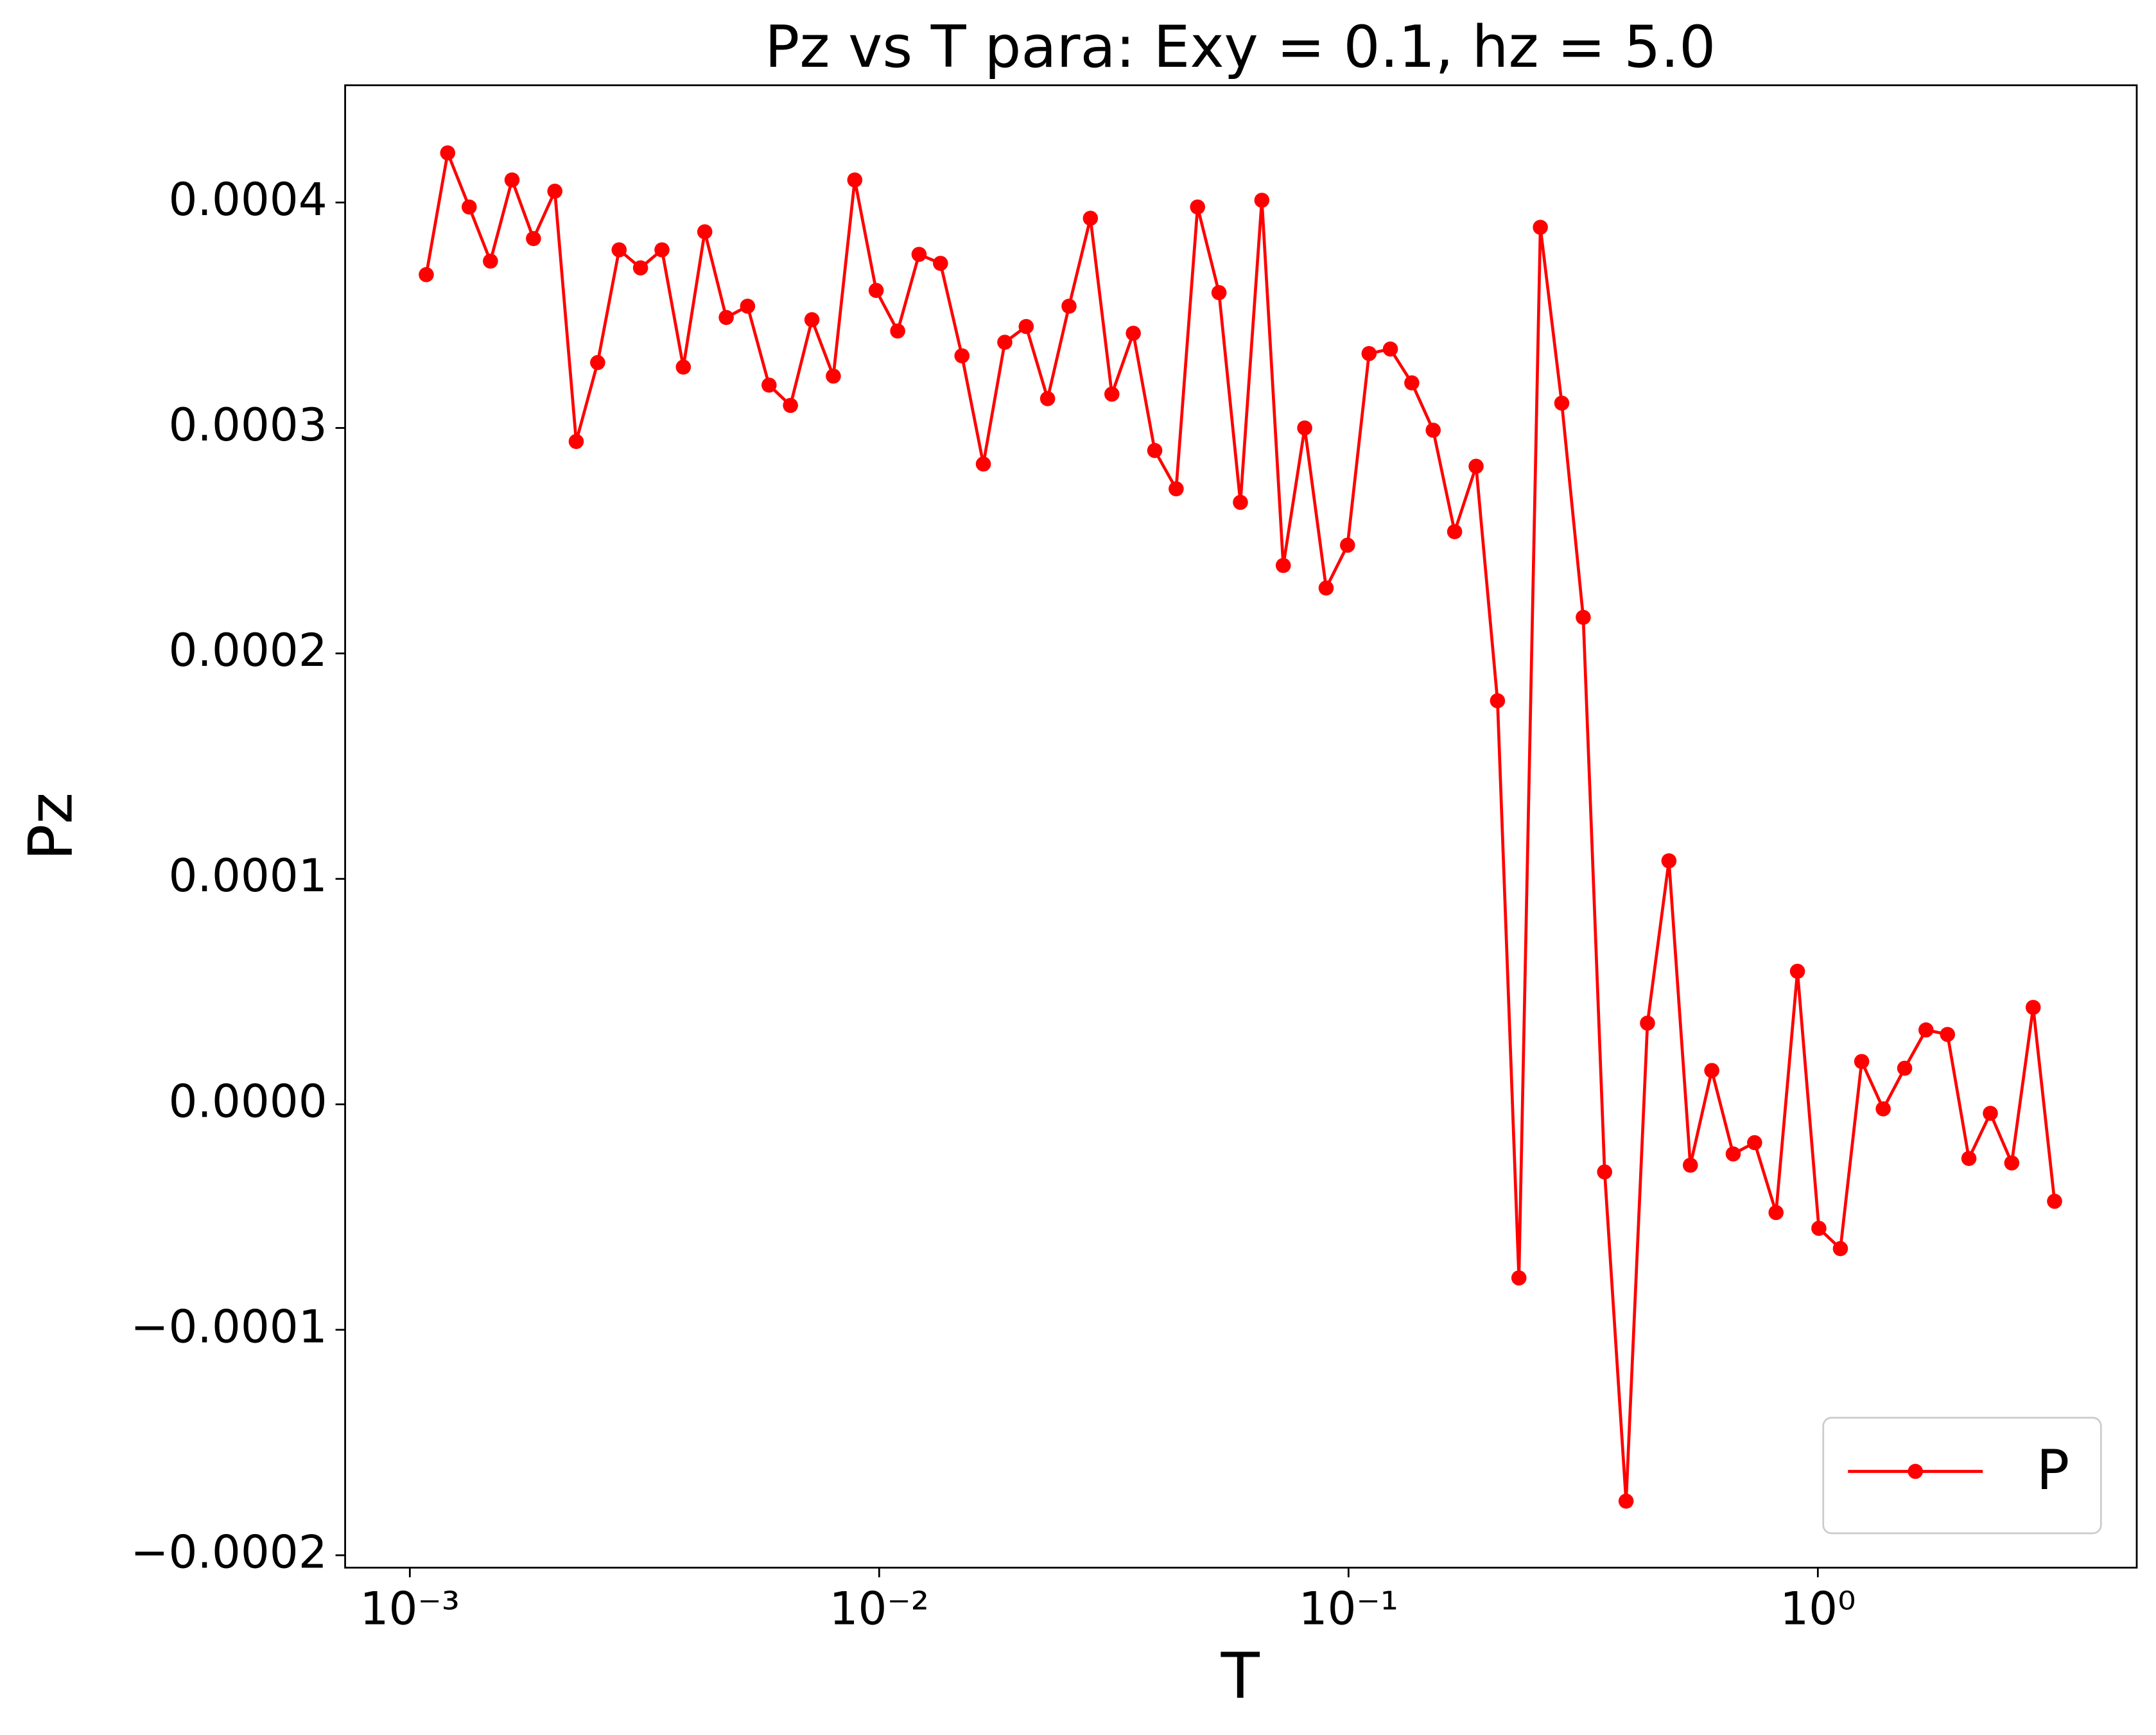  I want to click on x-axis-label: T, so click(1240, 1676).